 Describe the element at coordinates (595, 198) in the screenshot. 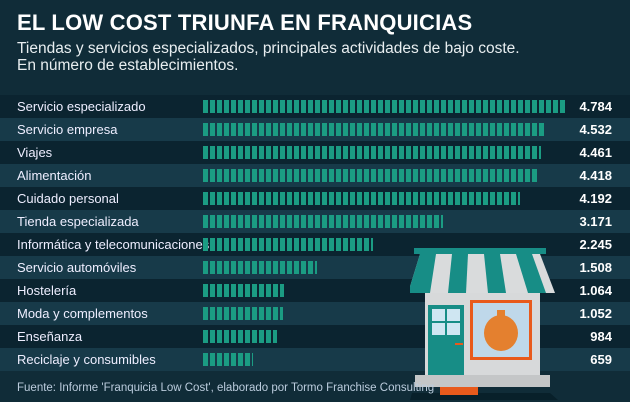

I see `value-label: 4.192` at that location.